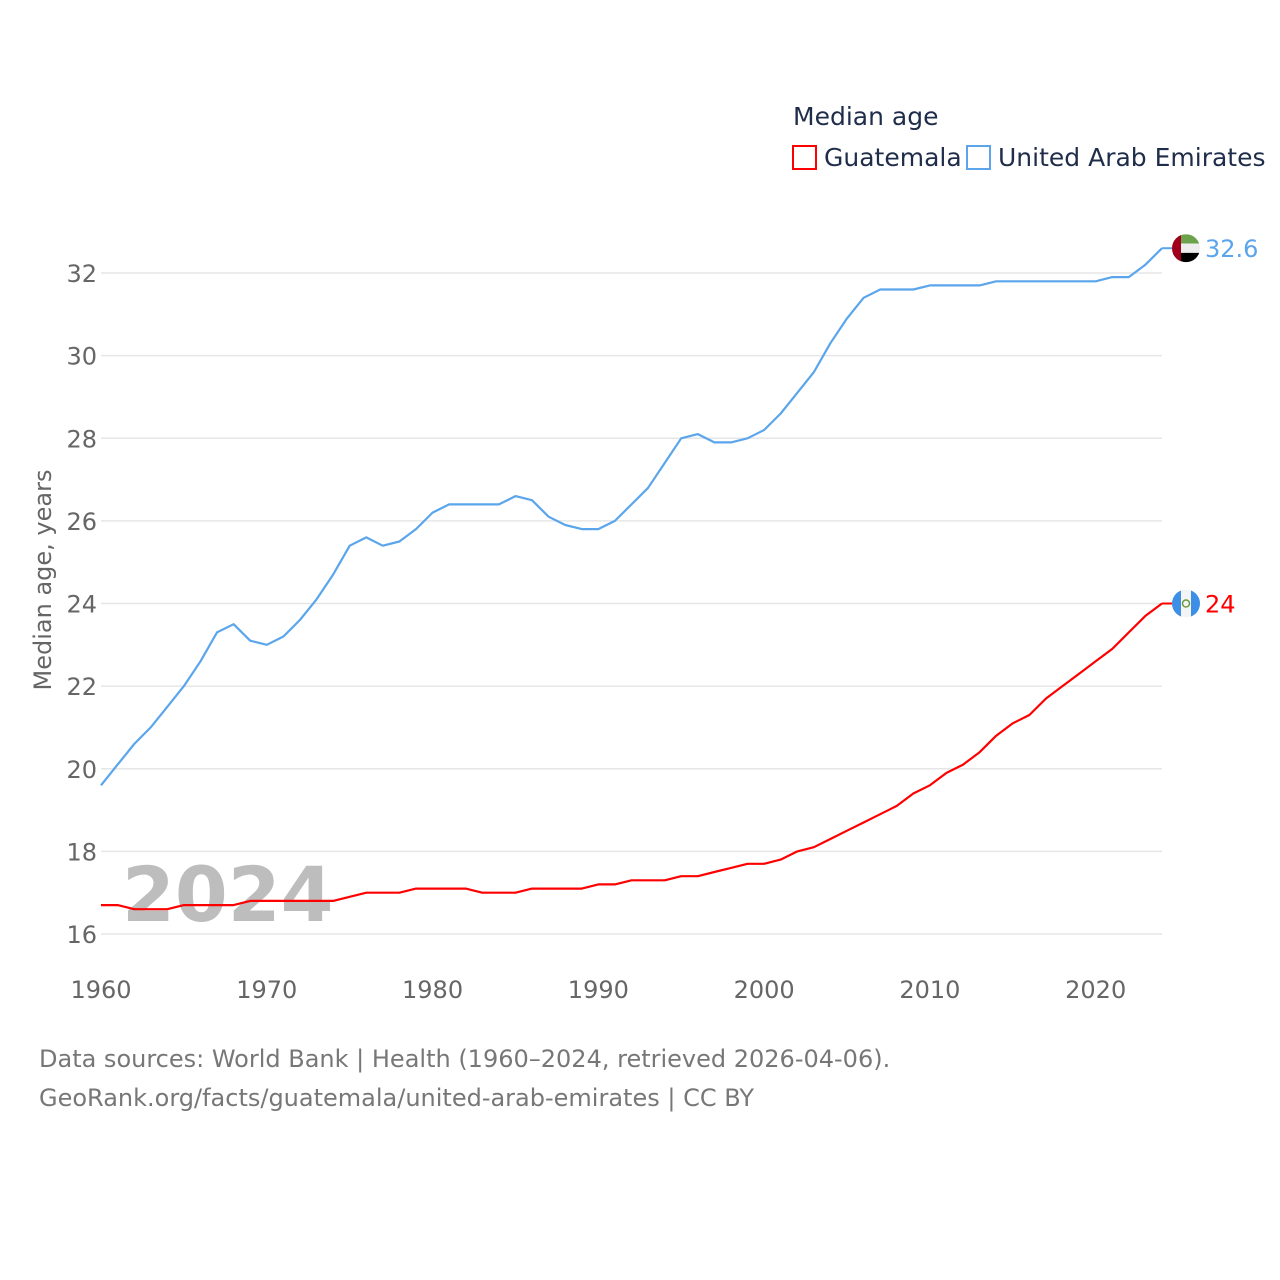 The width and height of the screenshot is (1280, 1280). Describe the element at coordinates (929, 990) in the screenshot. I see `x-tick-label: 2010` at that location.